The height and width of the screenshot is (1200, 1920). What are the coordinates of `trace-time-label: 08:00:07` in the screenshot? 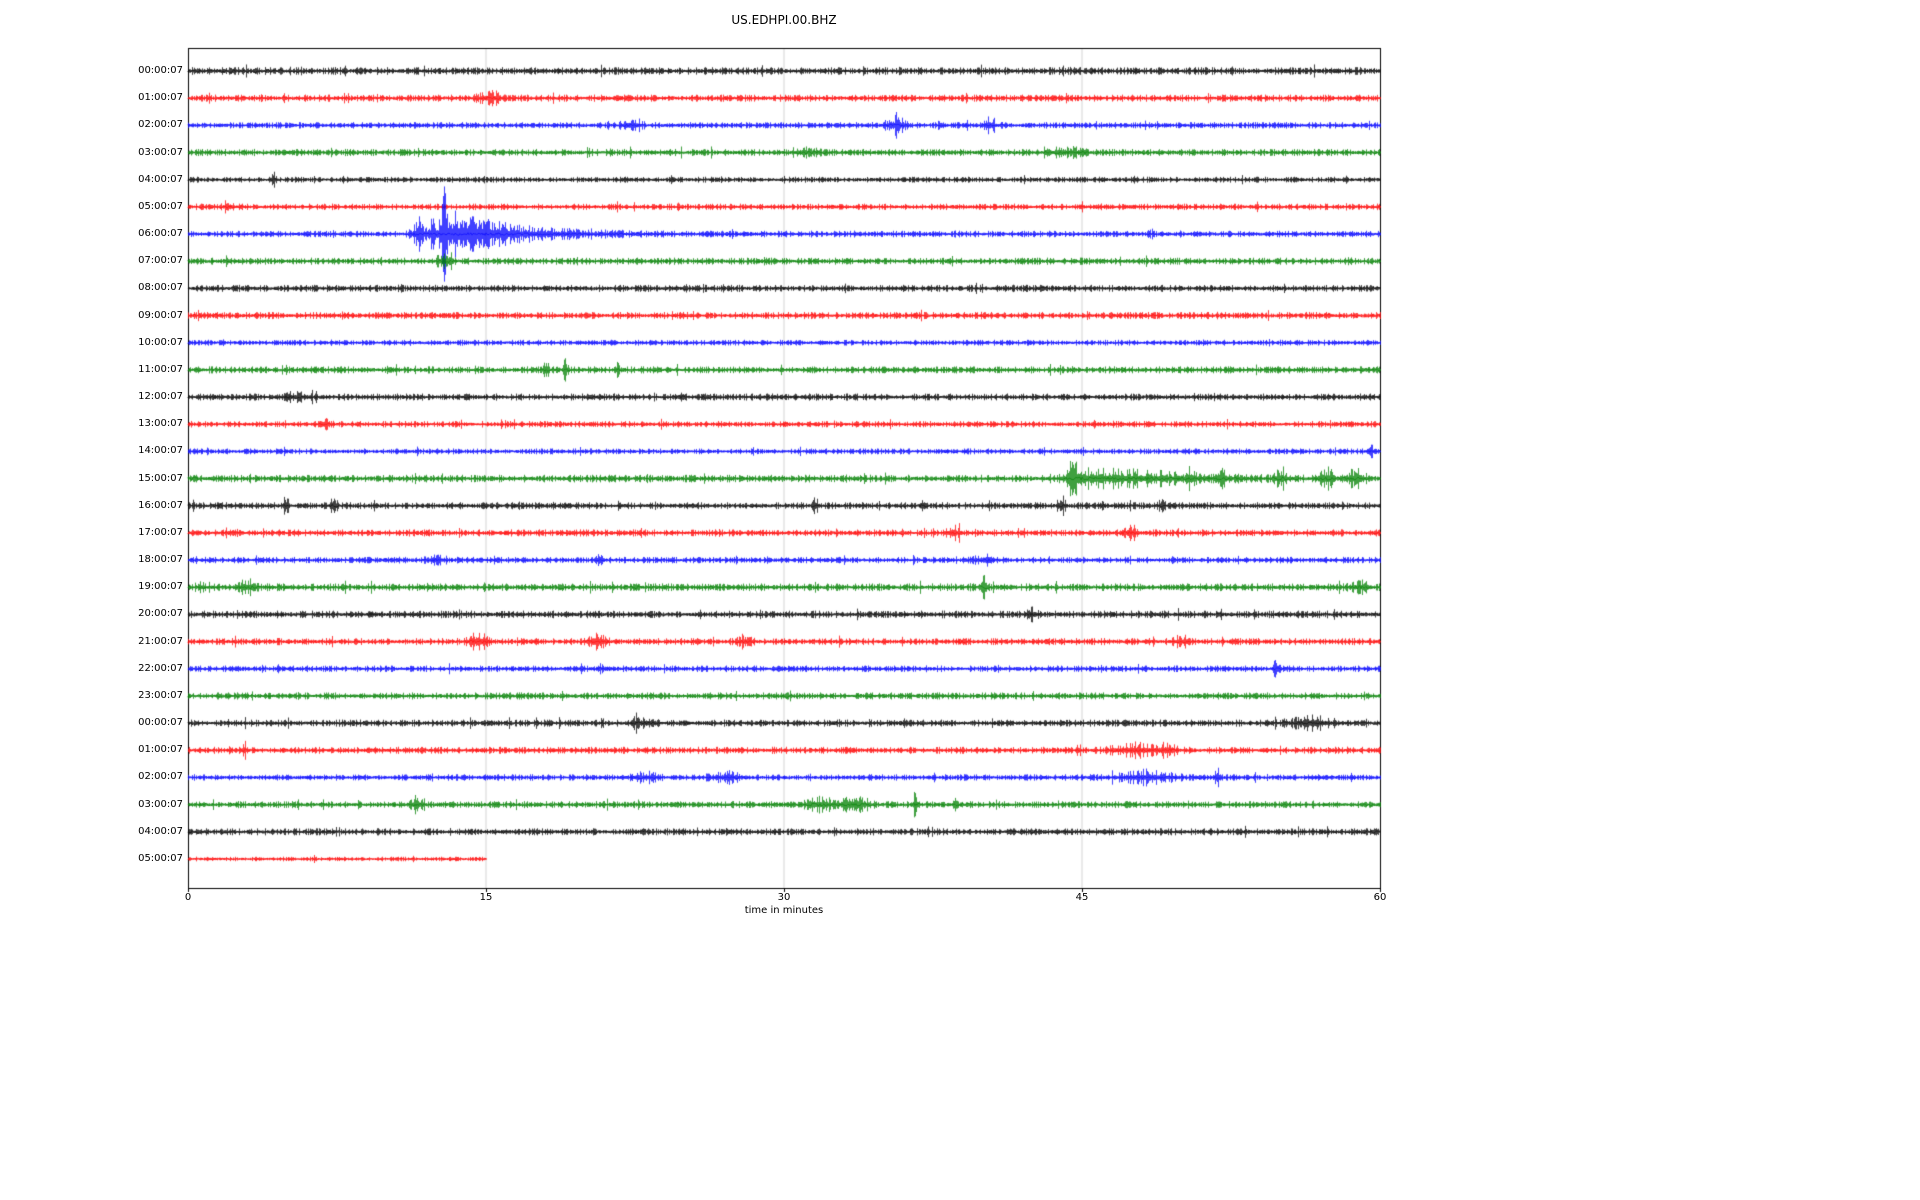 It's located at (160, 288).